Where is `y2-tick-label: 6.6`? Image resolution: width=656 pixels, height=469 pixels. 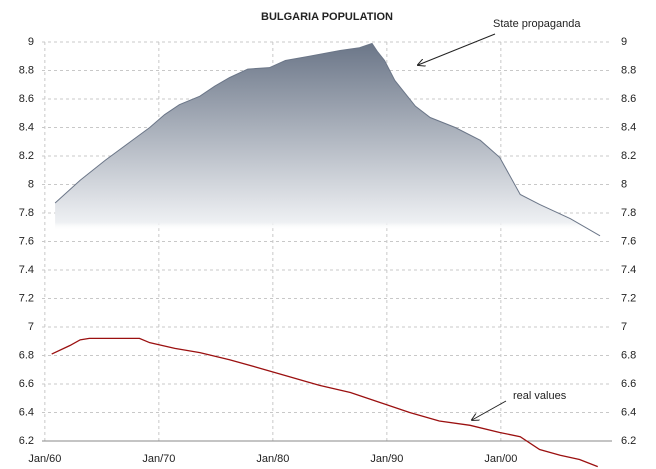
y2-tick-label: 6.6 is located at coordinates (628, 384).